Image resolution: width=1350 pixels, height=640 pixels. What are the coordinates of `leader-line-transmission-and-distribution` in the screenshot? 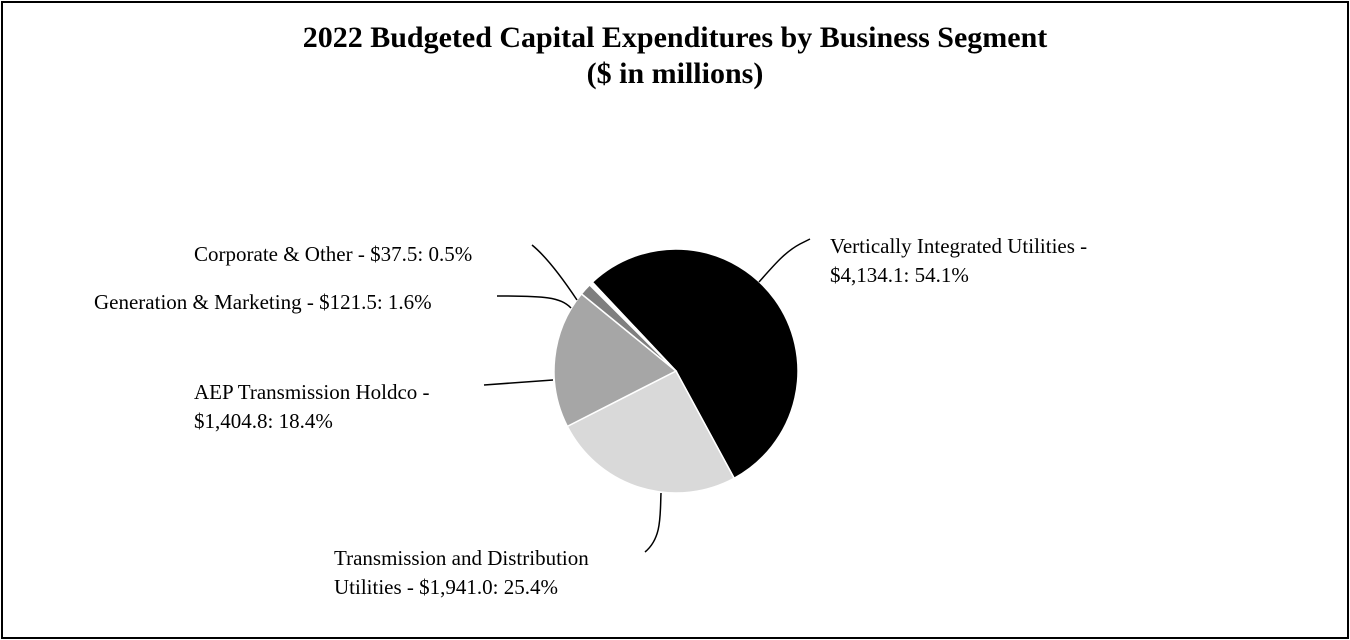 It's located at (653, 522).